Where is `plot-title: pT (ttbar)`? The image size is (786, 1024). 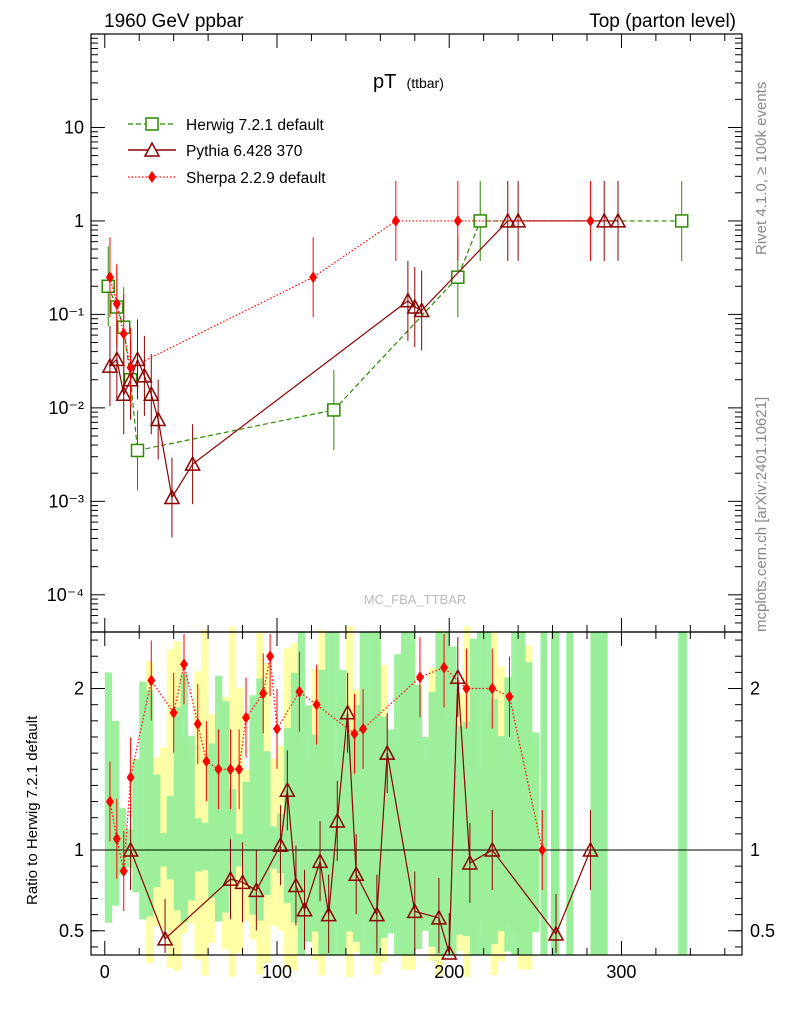
plot-title: pT (ttbar) is located at coordinates (408, 82).